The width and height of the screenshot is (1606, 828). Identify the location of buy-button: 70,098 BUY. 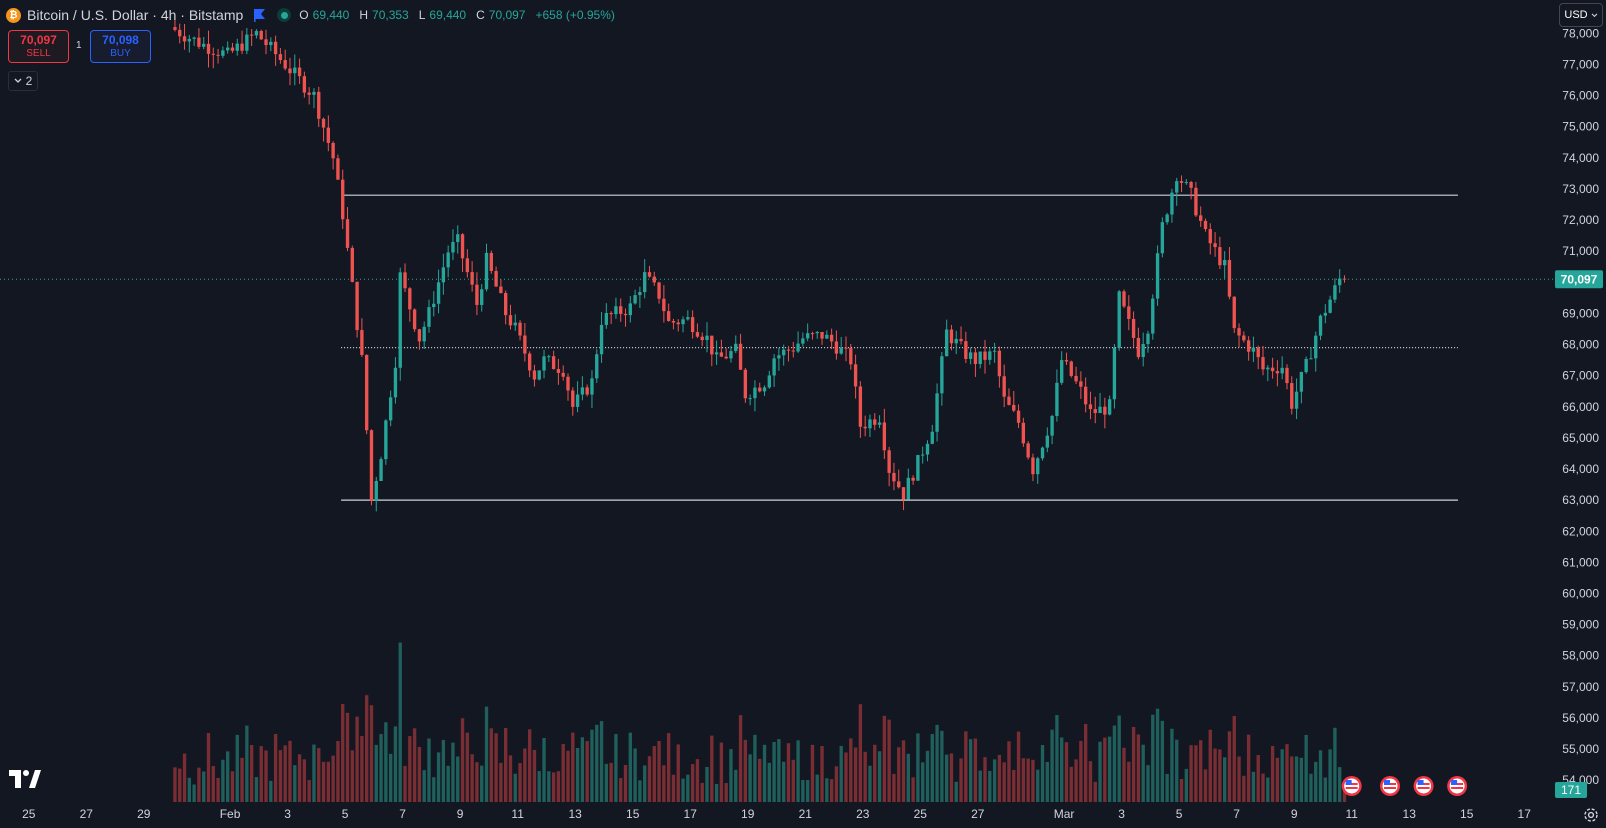
(120, 46).